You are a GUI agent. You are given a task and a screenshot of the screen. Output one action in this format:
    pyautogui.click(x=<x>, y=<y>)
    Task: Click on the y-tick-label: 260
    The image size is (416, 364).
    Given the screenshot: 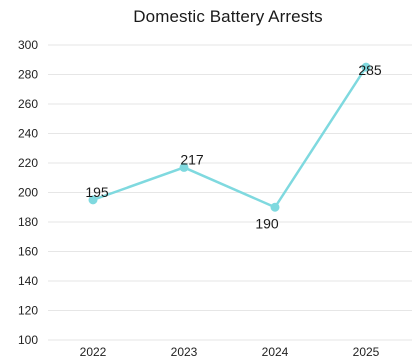 What is the action you would take?
    pyautogui.click(x=28, y=104)
    